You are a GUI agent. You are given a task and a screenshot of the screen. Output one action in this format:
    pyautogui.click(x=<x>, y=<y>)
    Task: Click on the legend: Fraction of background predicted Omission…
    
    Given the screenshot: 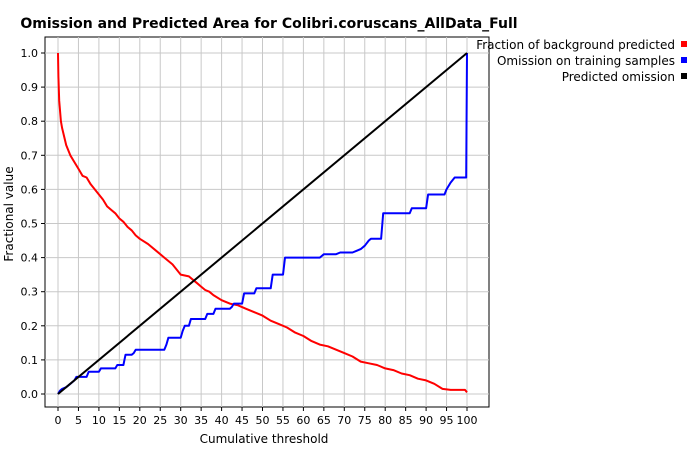 What is the action you would take?
    pyautogui.click(x=581, y=61)
    